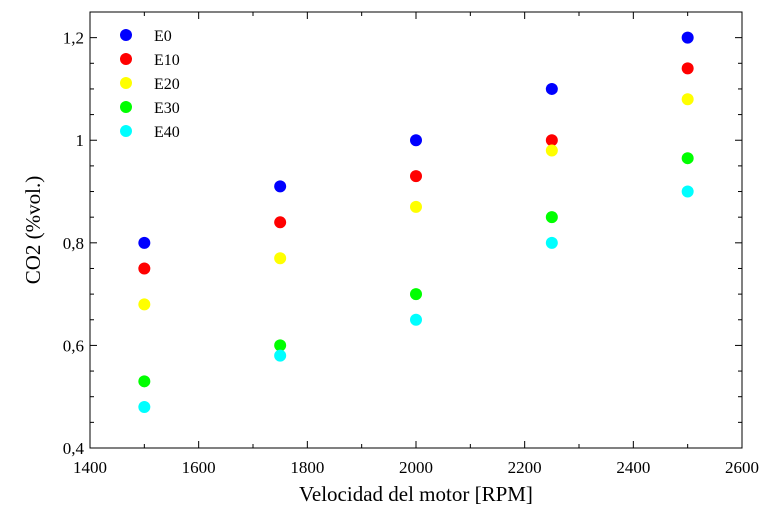 Image resolution: width=773 pixels, height=508 pixels. I want to click on y-tick-label: 1, so click(80, 140).